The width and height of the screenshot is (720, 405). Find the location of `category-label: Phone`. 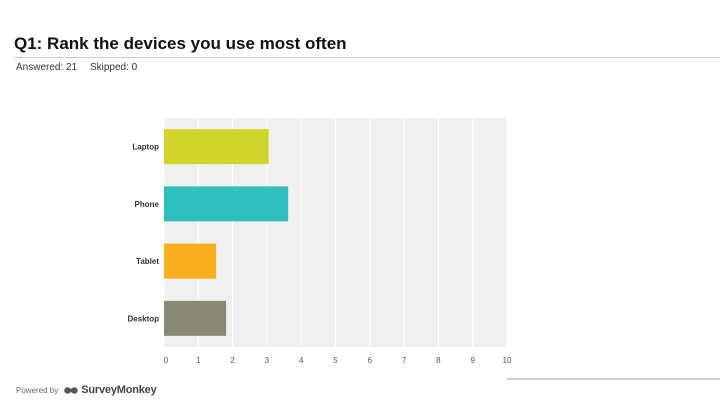

category-label: Phone is located at coordinates (147, 204).